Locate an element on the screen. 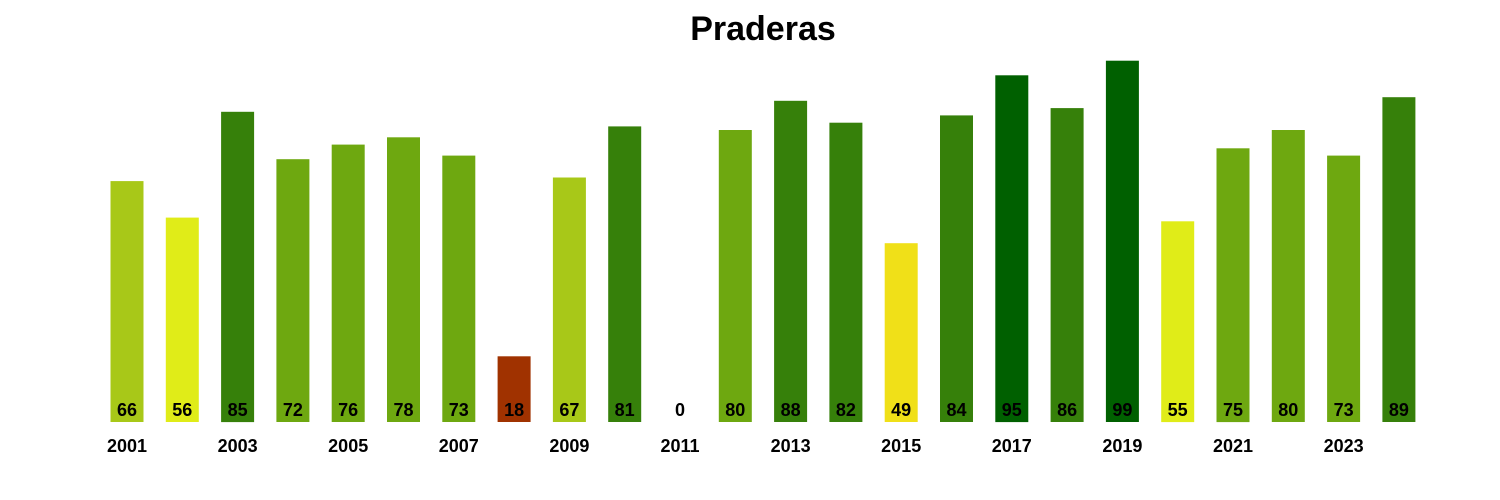 This screenshot has height=500, width=1500. value-label-2009: 67 is located at coordinates (569, 410).